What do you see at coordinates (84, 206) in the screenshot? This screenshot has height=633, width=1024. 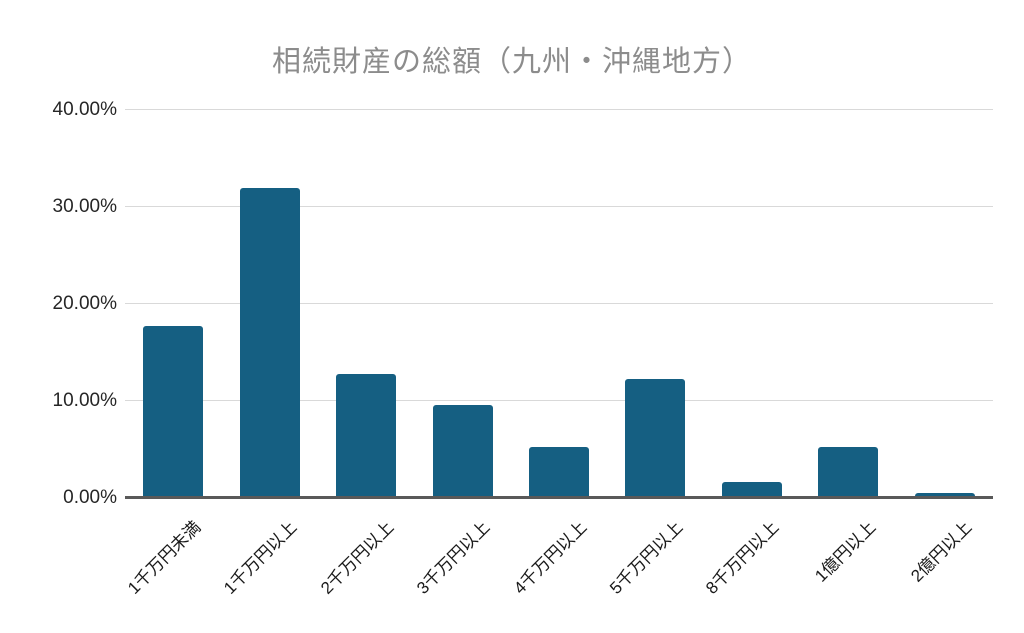 I see `y-tick-label: 30.00%` at bounding box center [84, 206].